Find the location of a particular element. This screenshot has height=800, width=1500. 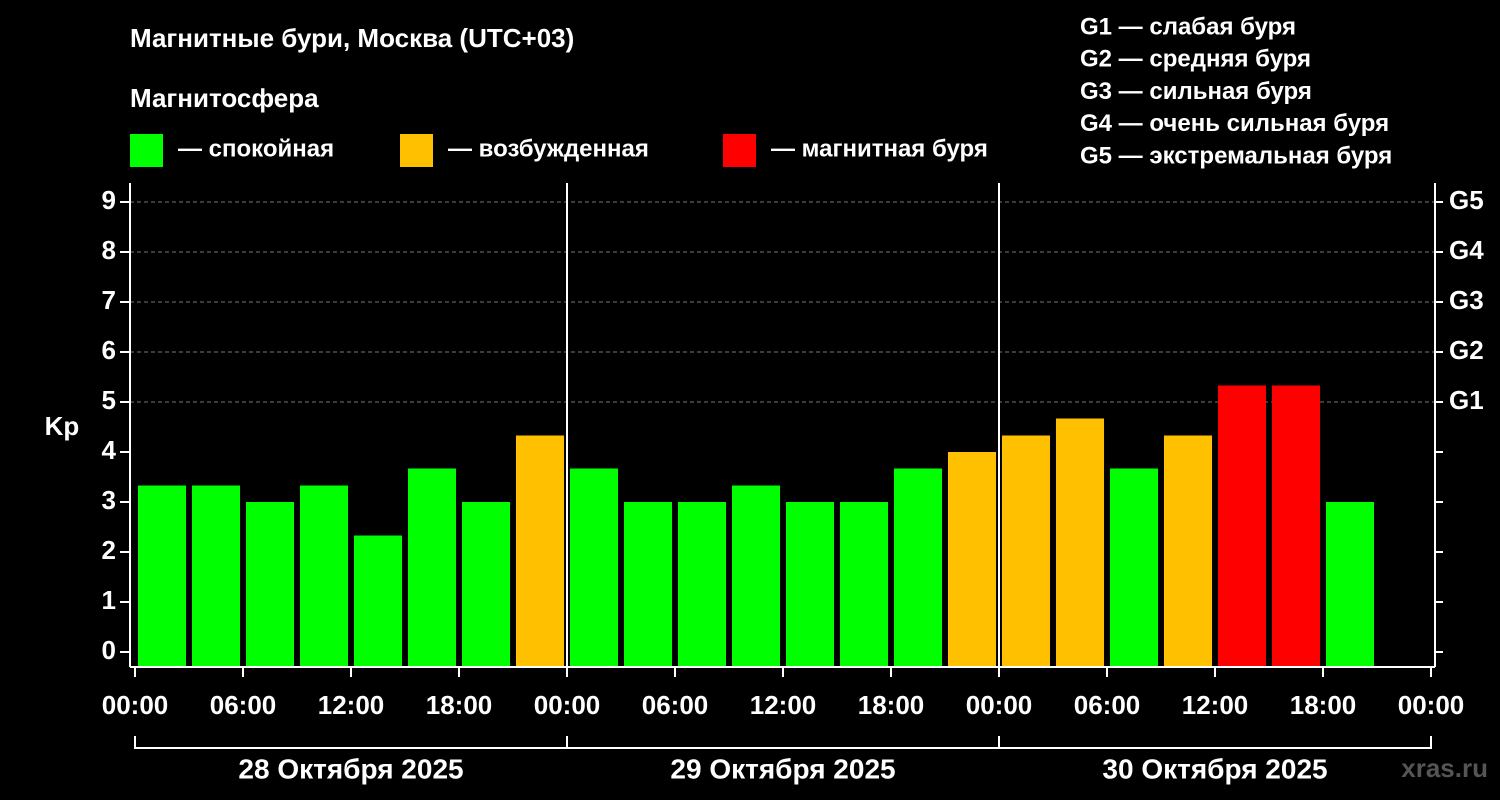

scale-legend-item: G4 — очень сильная буря is located at coordinates (1234, 123).